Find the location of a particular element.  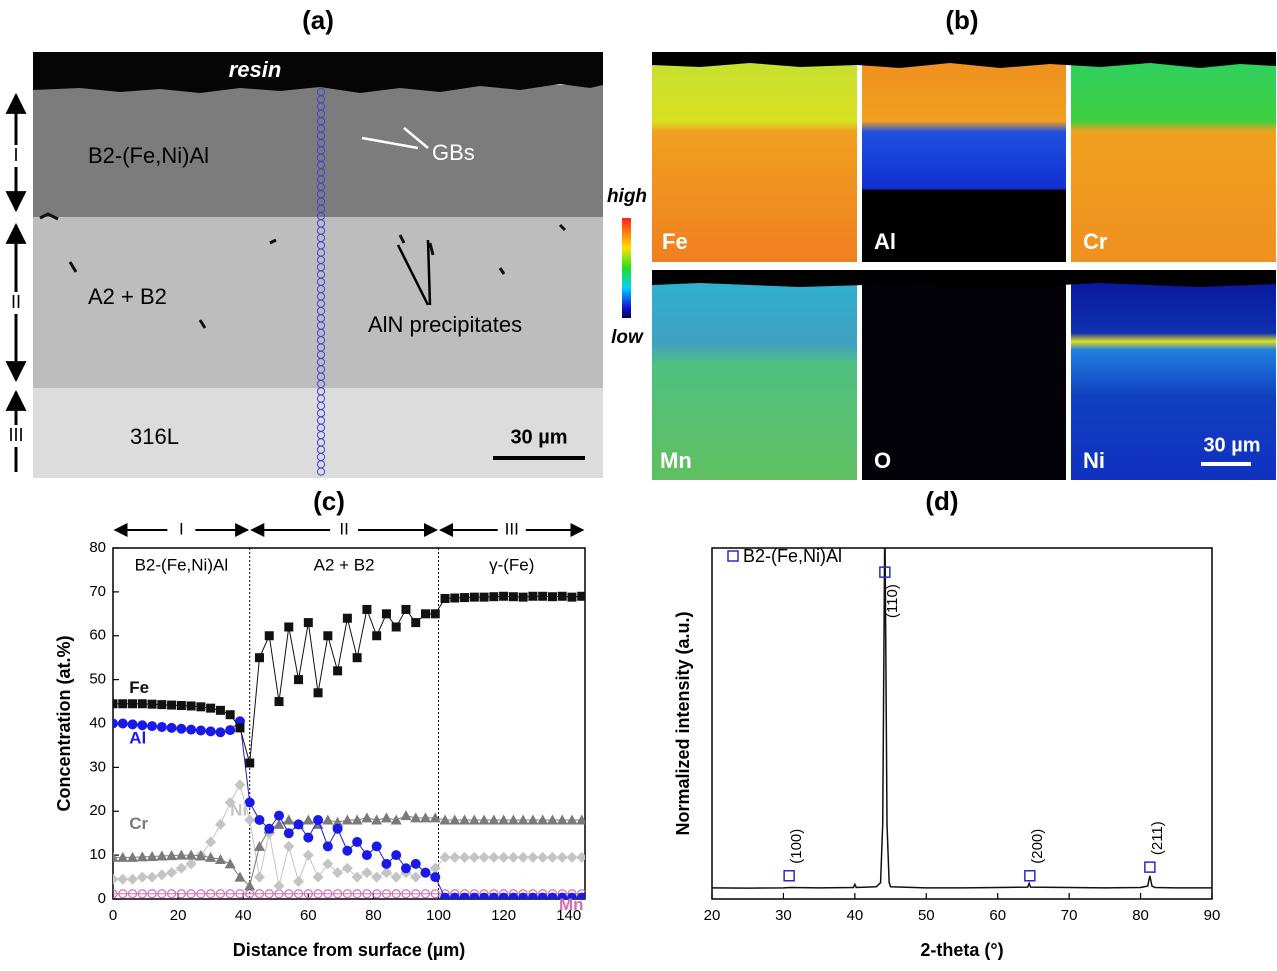

color-bar is located at coordinates (626, 268).